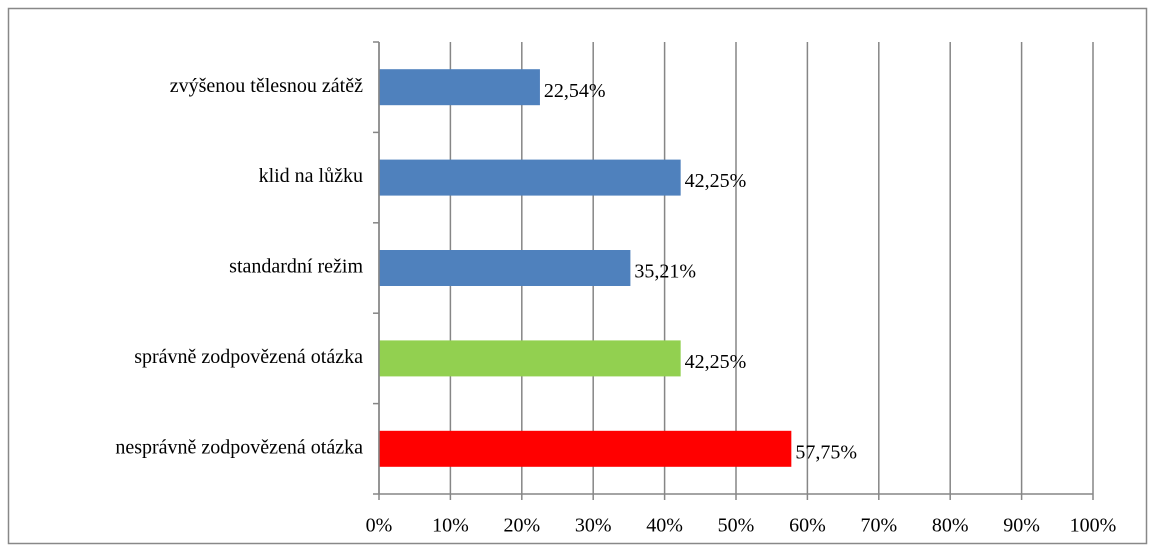  I want to click on y-tick-label: nesprávně zodpovězená otázka, so click(239, 447).